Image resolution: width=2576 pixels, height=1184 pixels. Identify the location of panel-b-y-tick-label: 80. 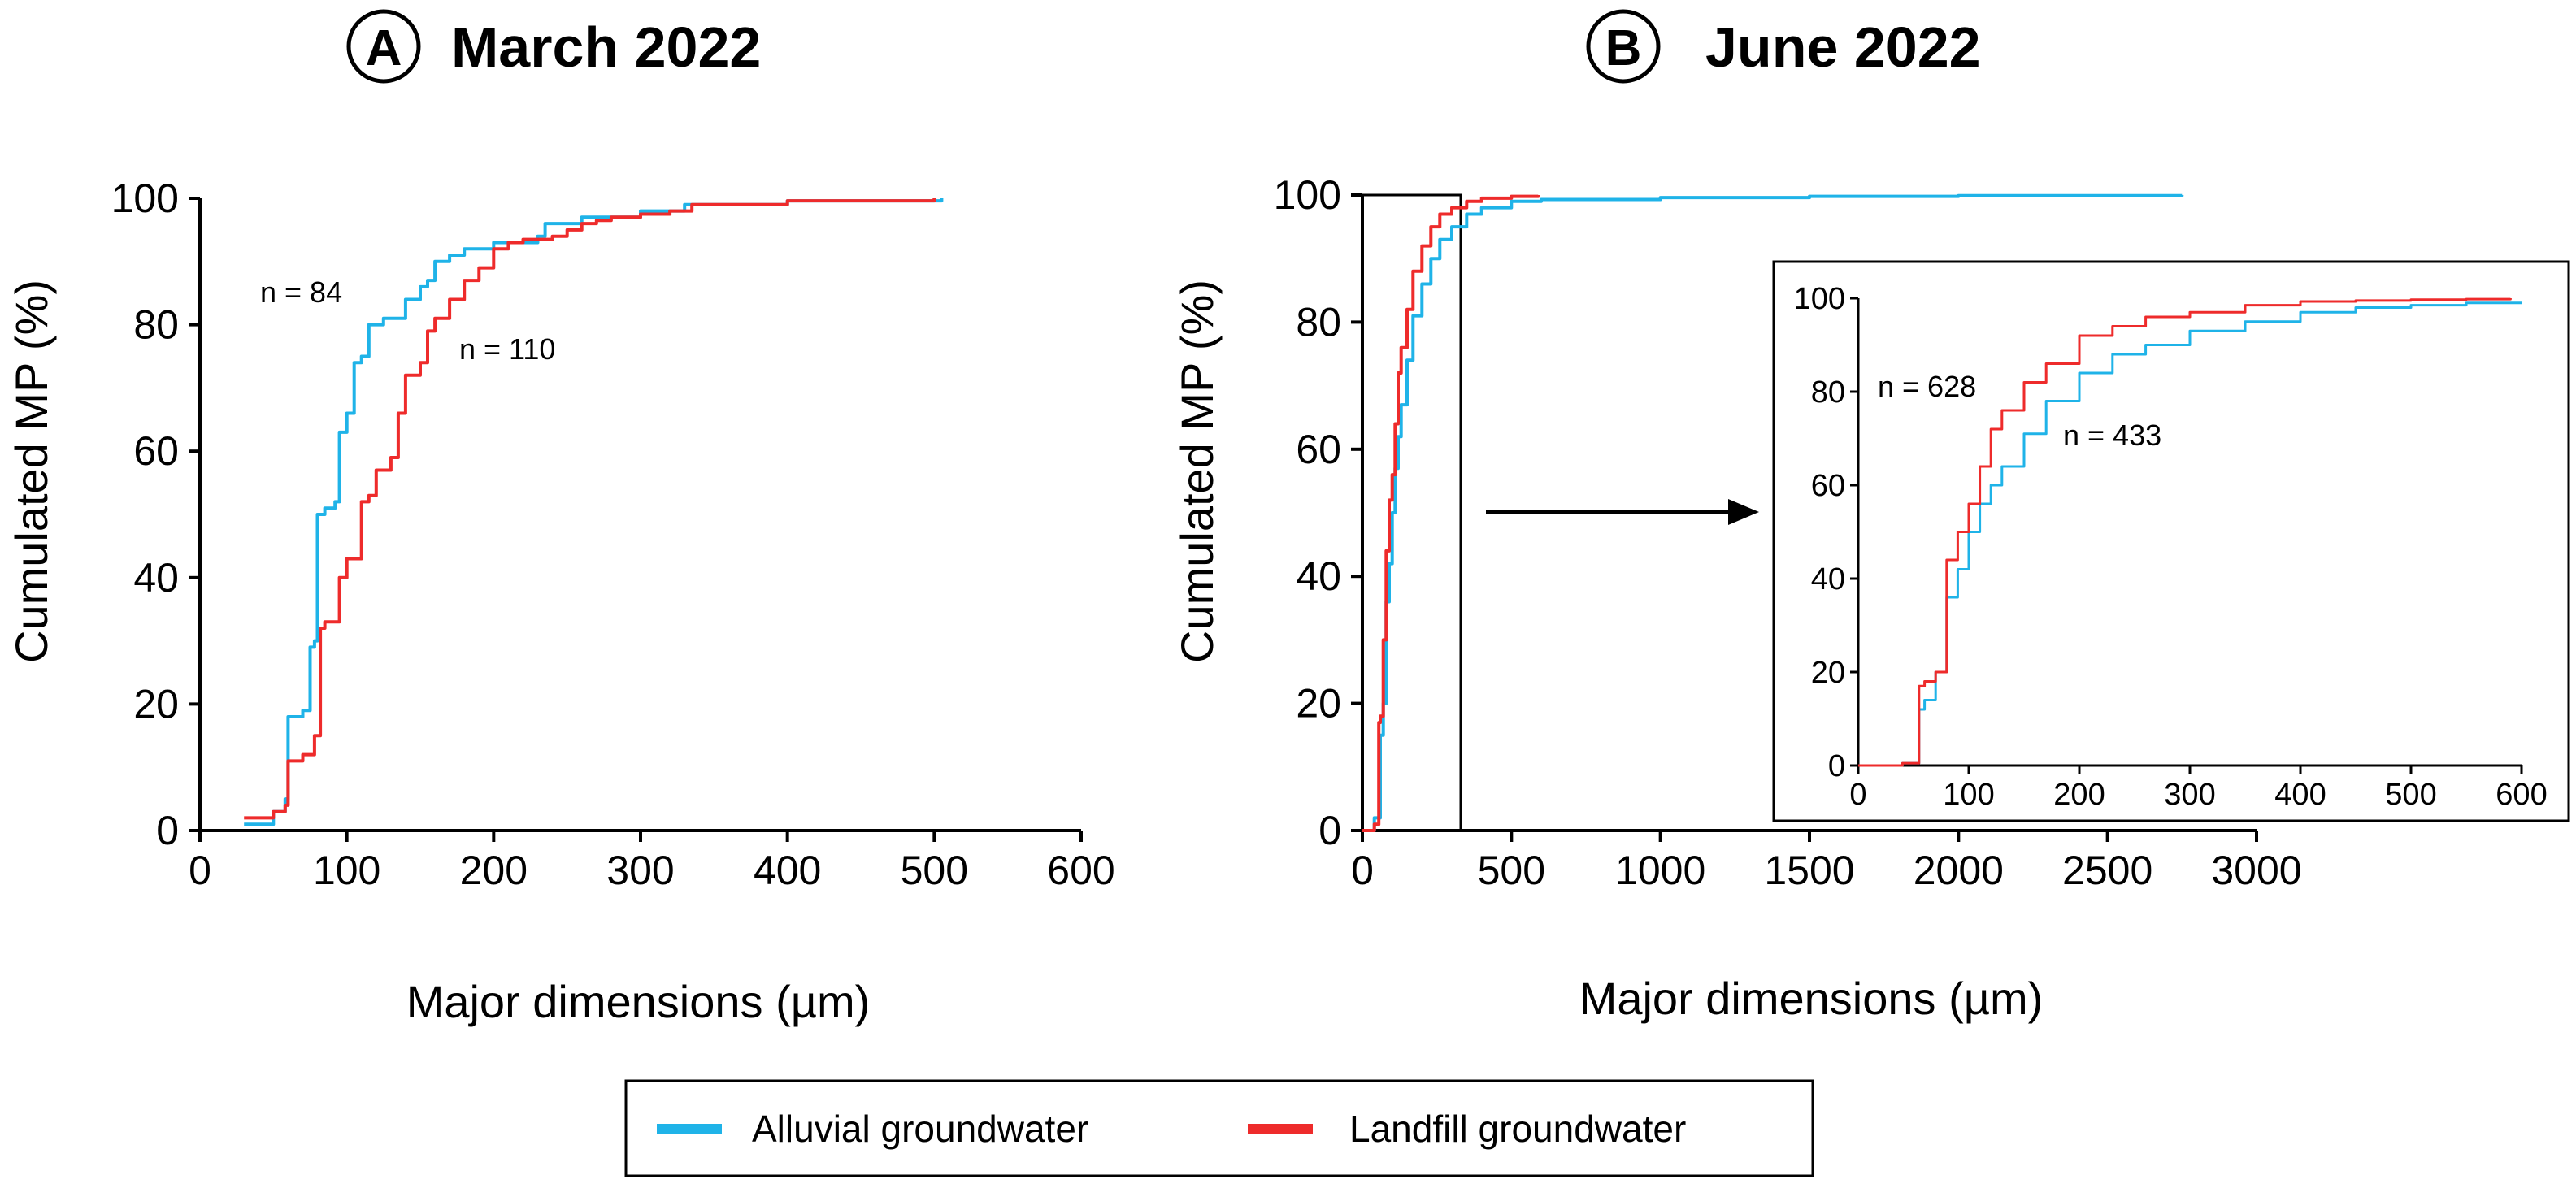
(1318, 322).